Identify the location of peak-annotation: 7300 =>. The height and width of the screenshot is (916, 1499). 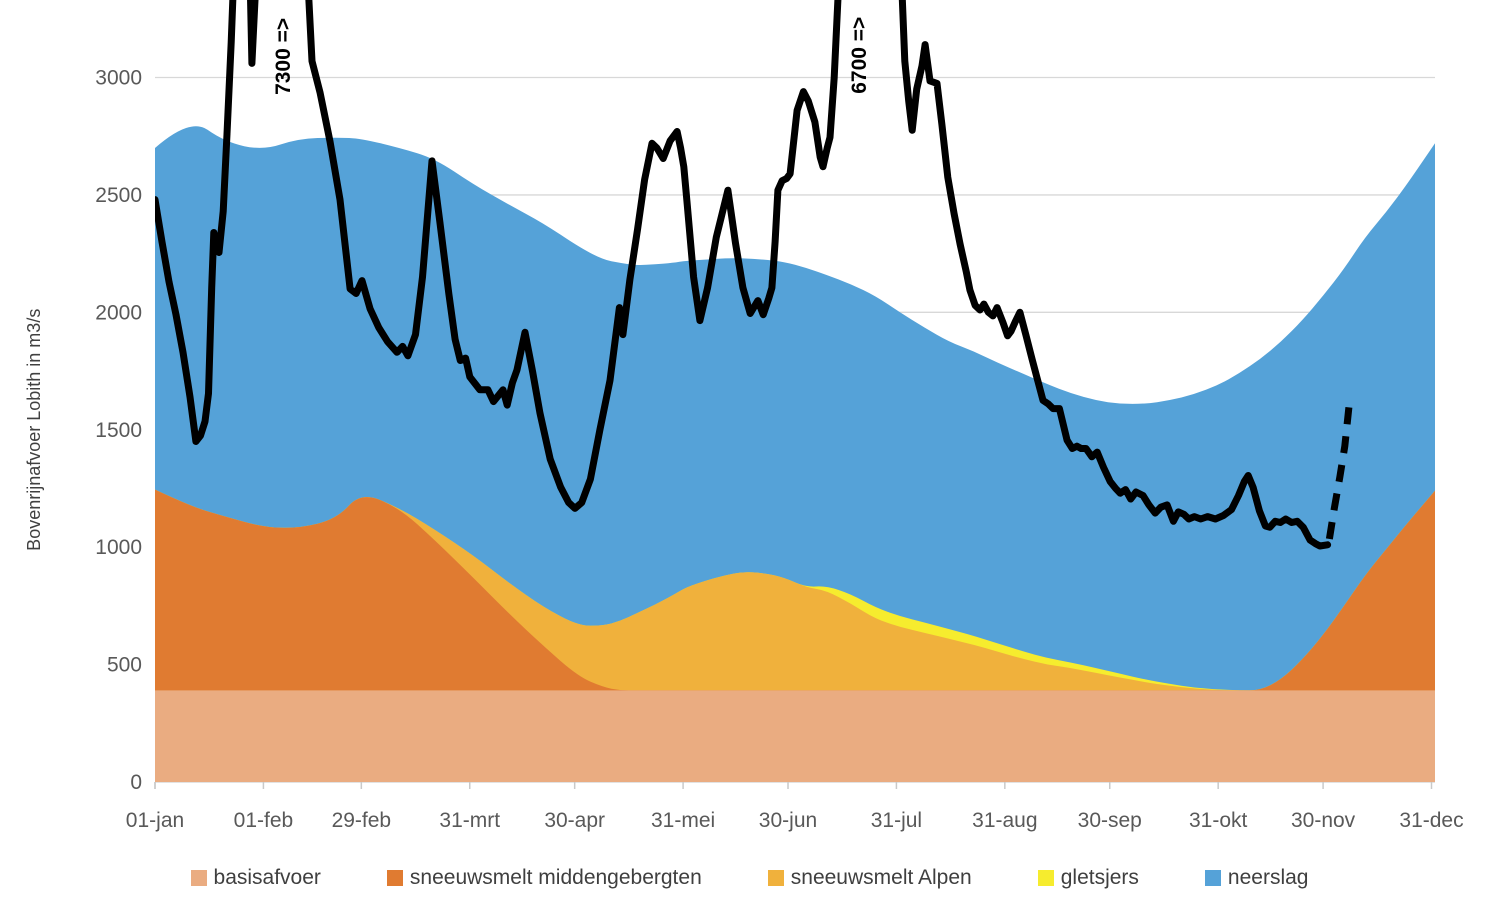
(283, 56).